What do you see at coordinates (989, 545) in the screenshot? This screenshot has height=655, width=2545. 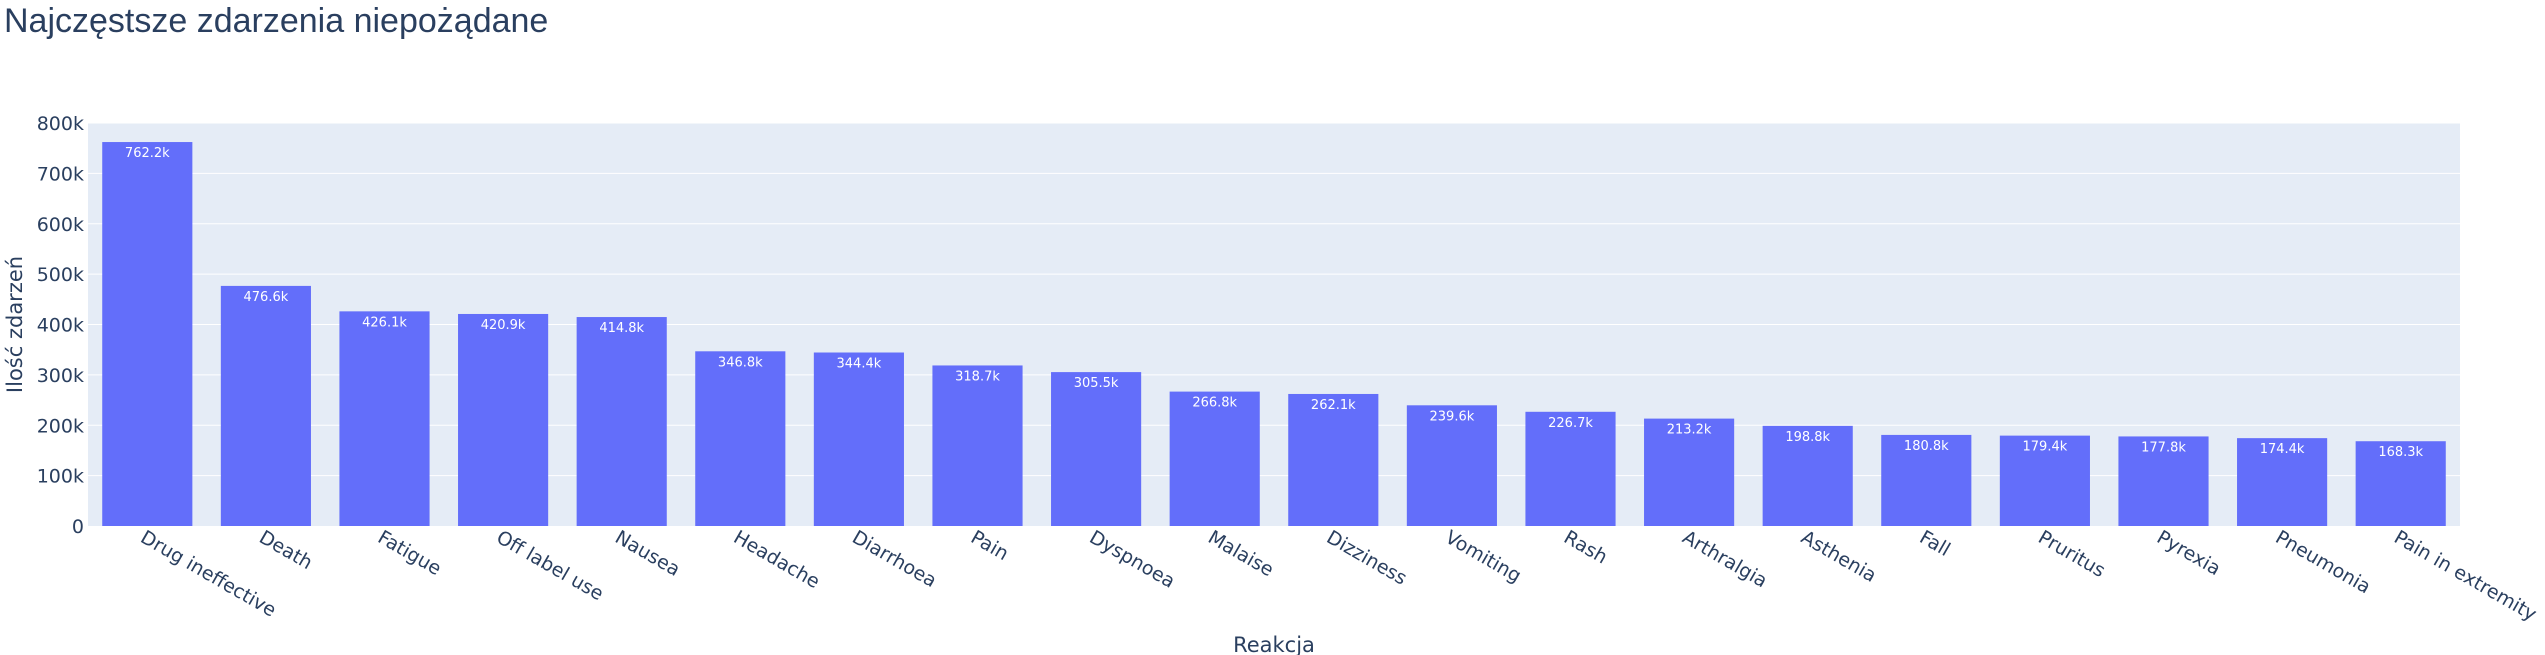 I see `x-tick-label: Pain` at bounding box center [989, 545].